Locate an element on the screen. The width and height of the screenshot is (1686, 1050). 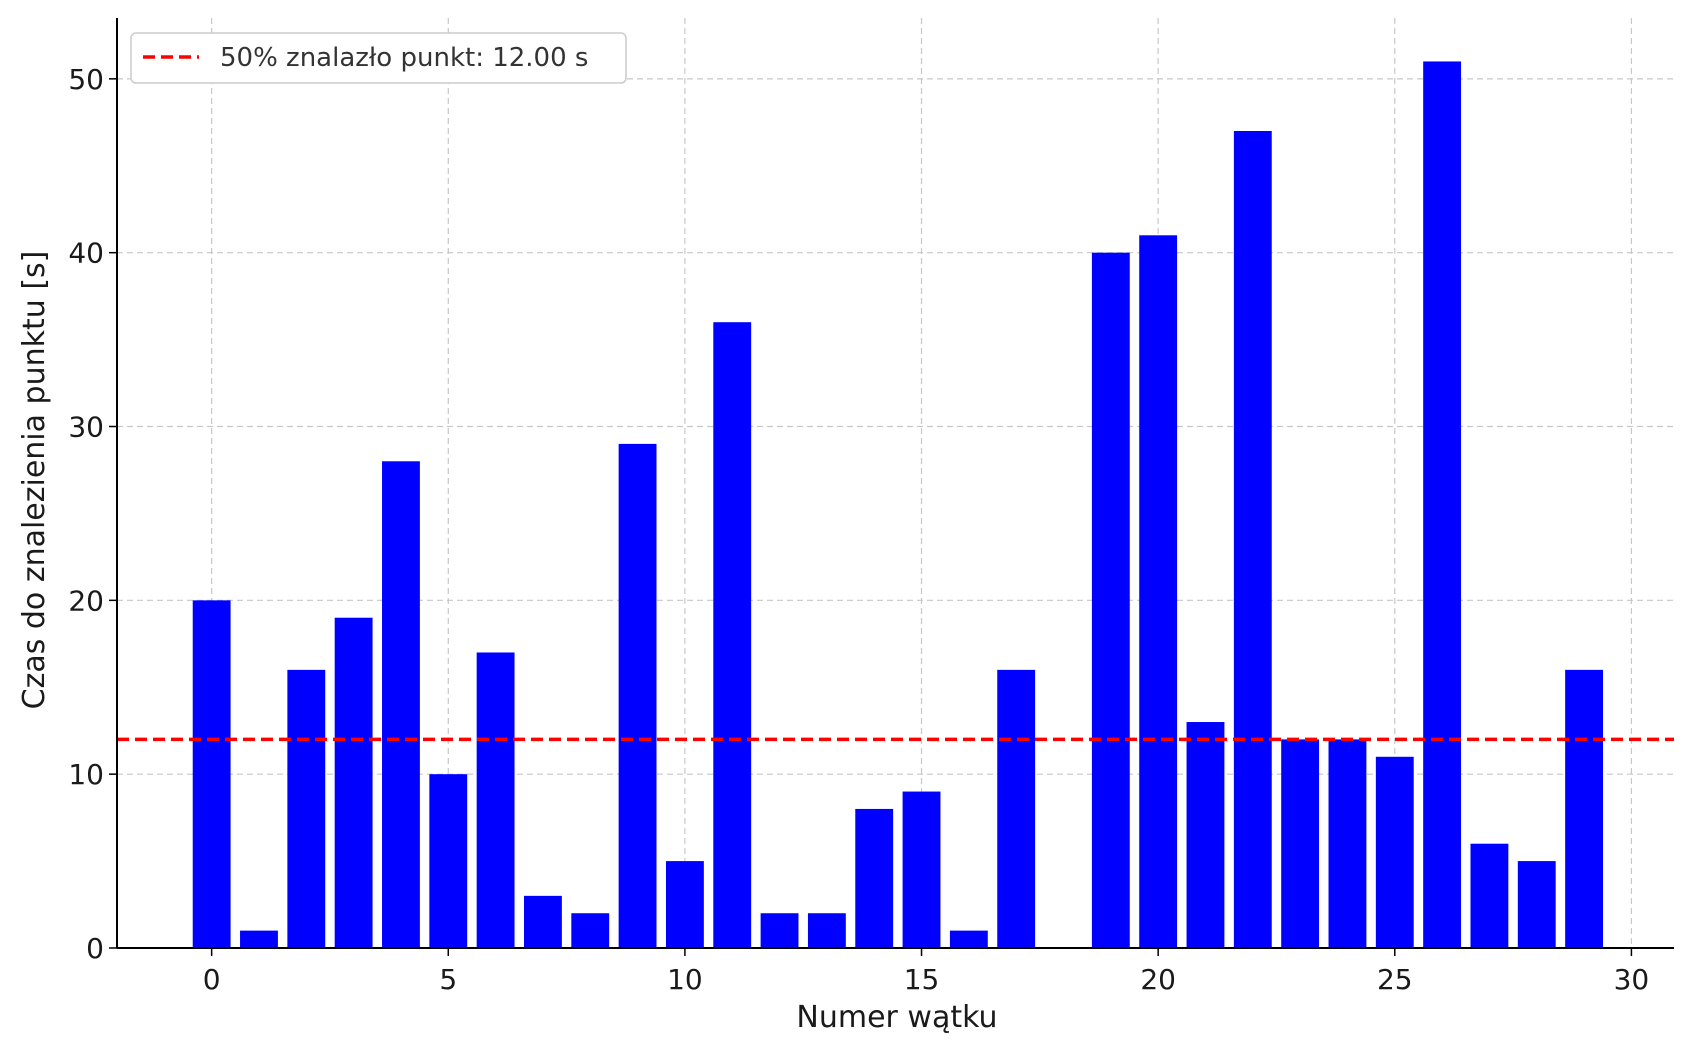
legend-entry-threshold: 50% znalazło punkt: 12.00 s is located at coordinates (404, 58).